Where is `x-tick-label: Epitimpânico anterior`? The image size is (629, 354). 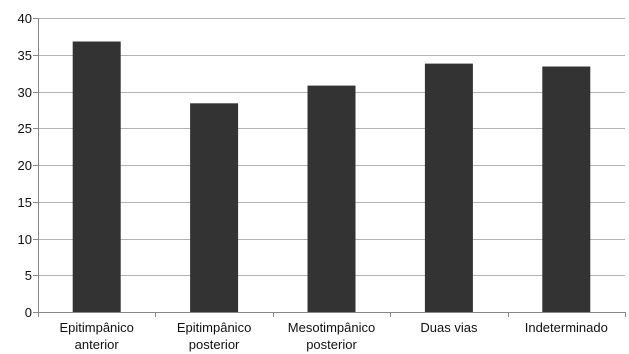 x-tick-label: Epitimpânico anterior is located at coordinates (96, 336).